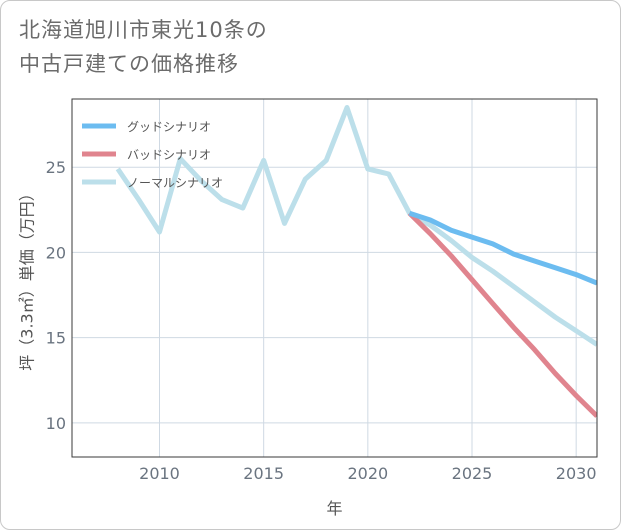 The image size is (621, 530). What do you see at coordinates (129, 64) in the screenshot?
I see `chart-title-line2: 中古戸建ての価格推移` at bounding box center [129, 64].